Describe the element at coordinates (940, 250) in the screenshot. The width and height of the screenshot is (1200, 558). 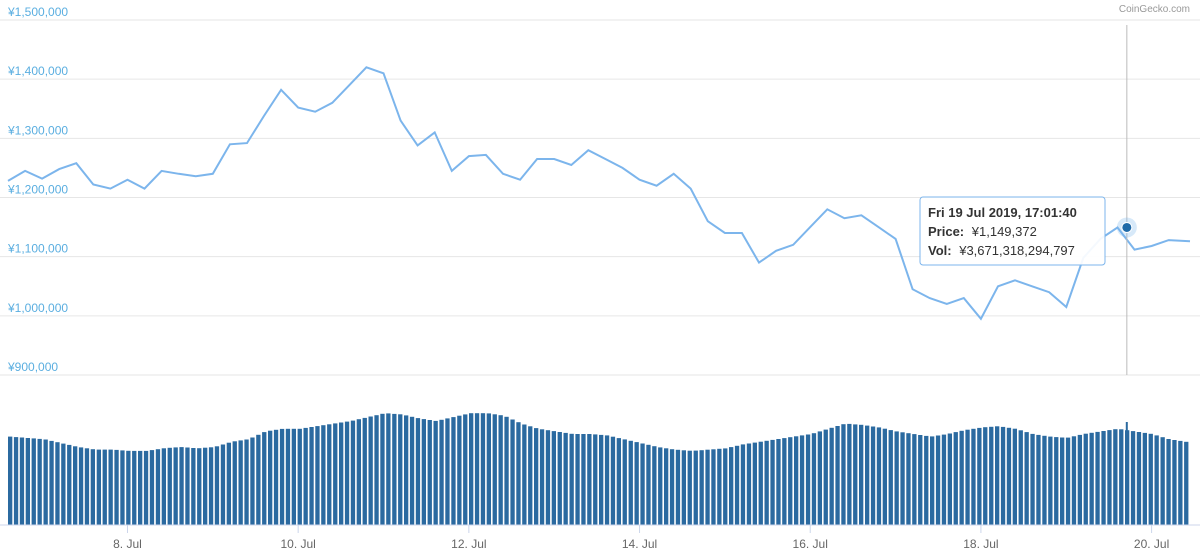
I see `tooltip-volume-label: Vol:` at that location.